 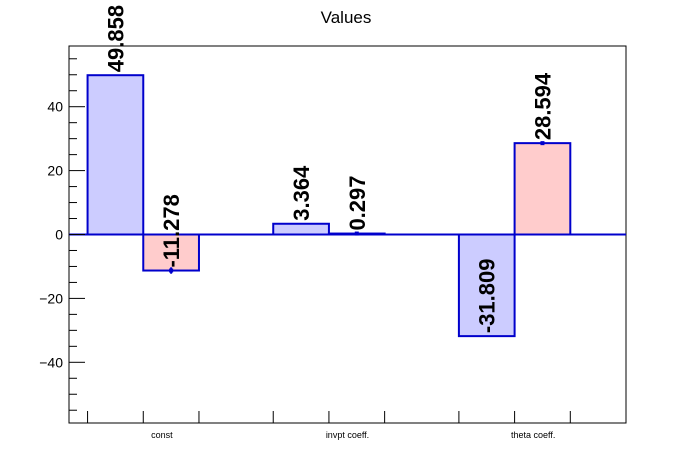 I want to click on y-tick-label: −40, so click(x=51, y=362).